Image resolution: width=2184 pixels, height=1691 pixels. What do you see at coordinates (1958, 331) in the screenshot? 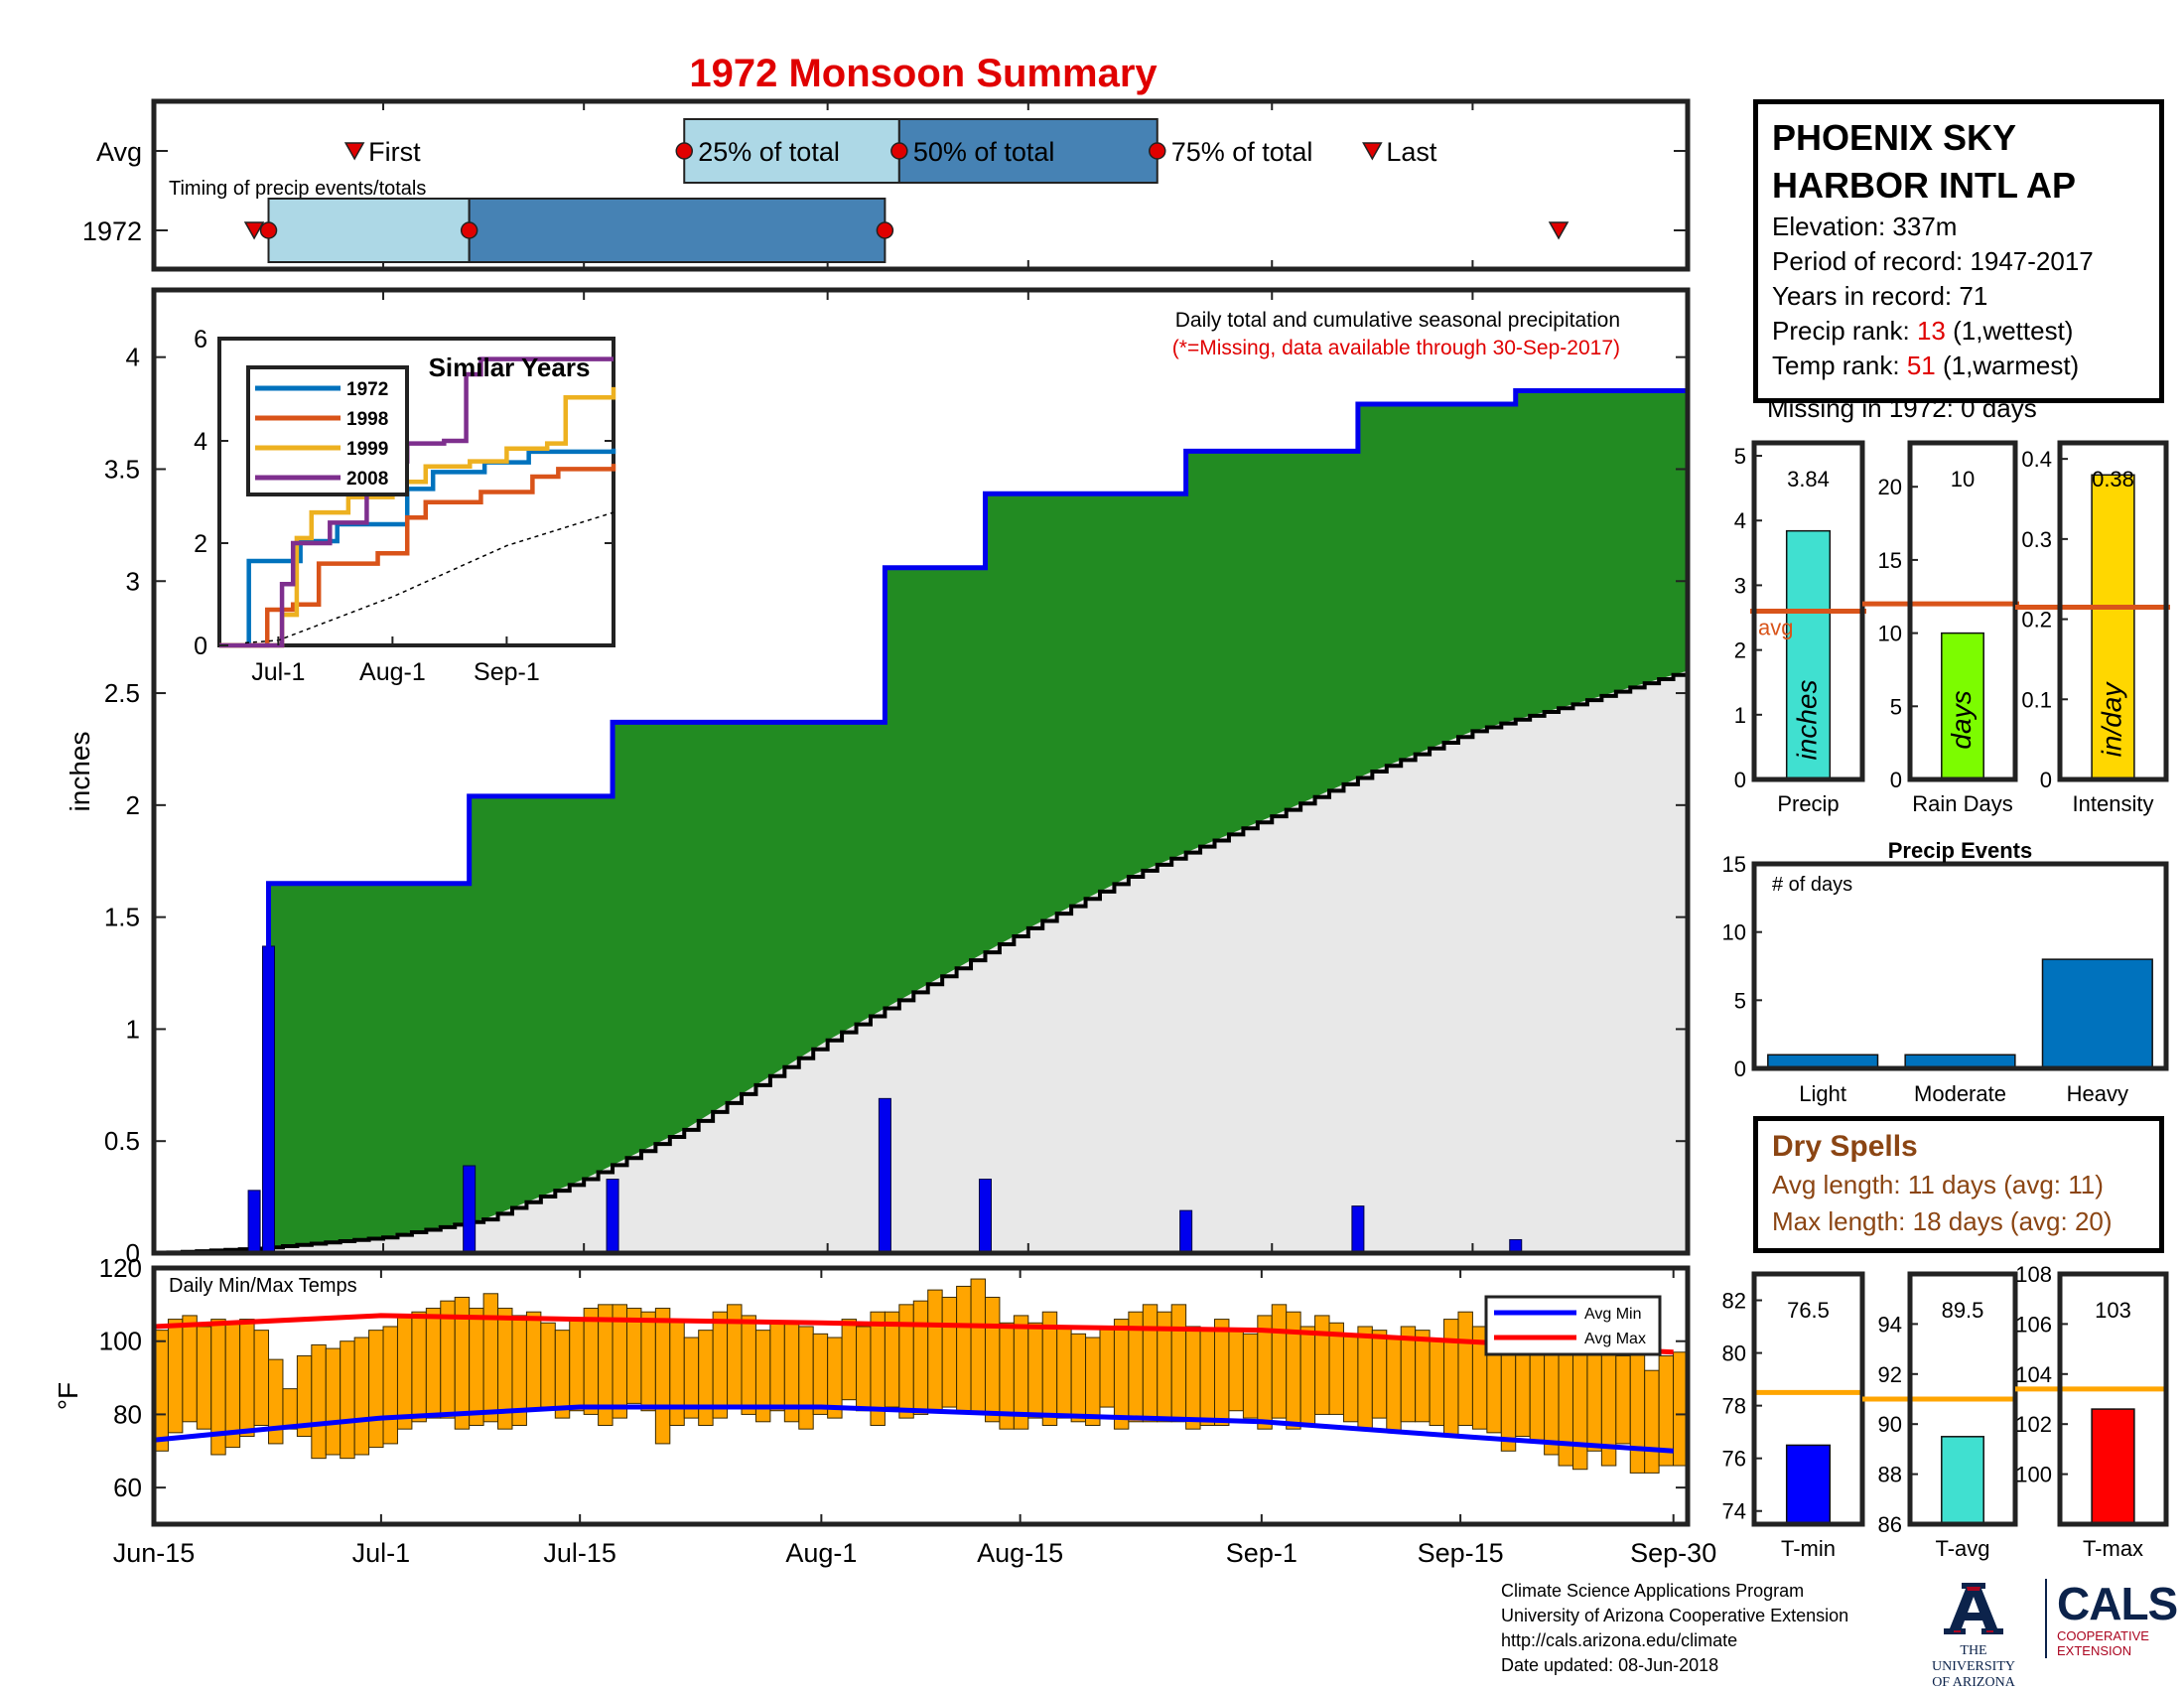
I see `station-precip-rank: Precip rank: 13 (1,wettest)` at bounding box center [1958, 331].